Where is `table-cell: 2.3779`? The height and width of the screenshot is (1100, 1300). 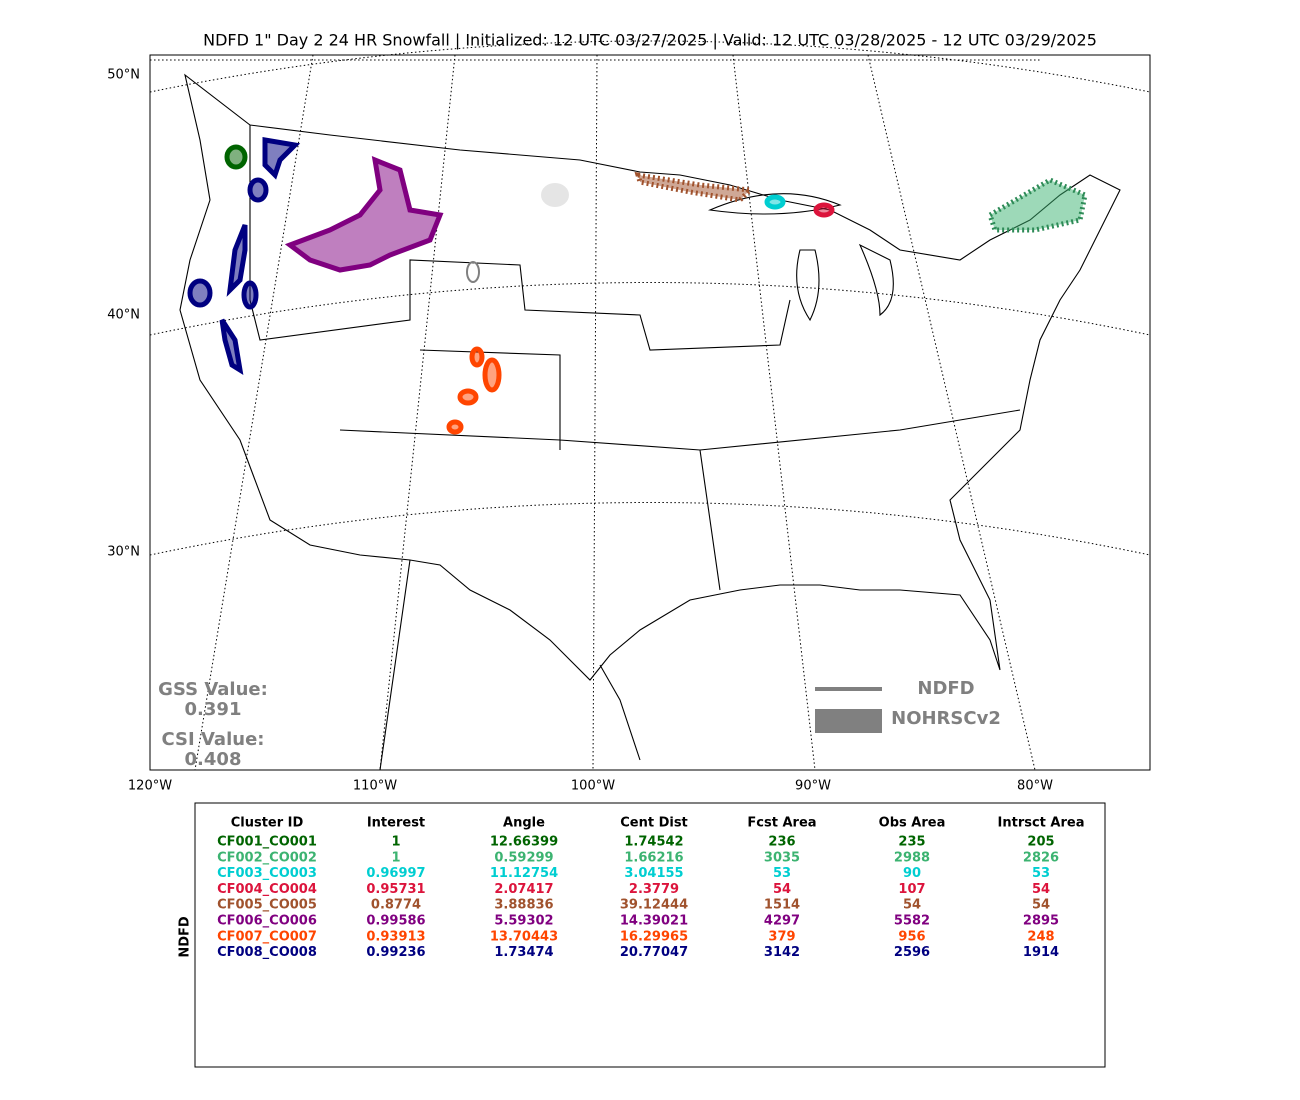 table-cell: 2.3779 is located at coordinates (654, 889).